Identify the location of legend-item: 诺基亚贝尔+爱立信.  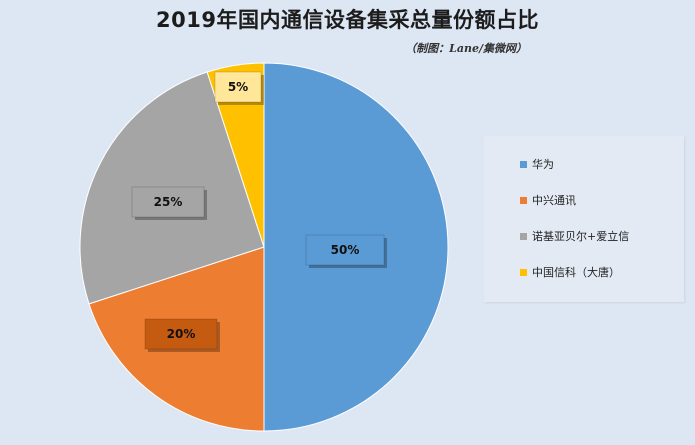
(574, 236).